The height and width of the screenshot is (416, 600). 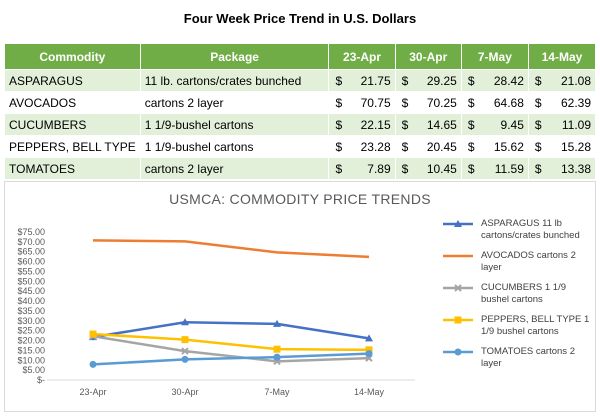 I want to click on price-cell: $21.08, so click(x=562, y=80).